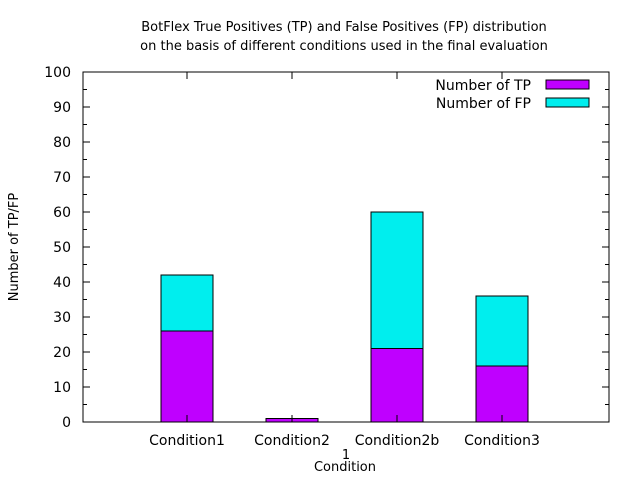 The height and width of the screenshot is (480, 640). Describe the element at coordinates (502, 394) in the screenshot. I see `bar-tp-condition3` at that location.